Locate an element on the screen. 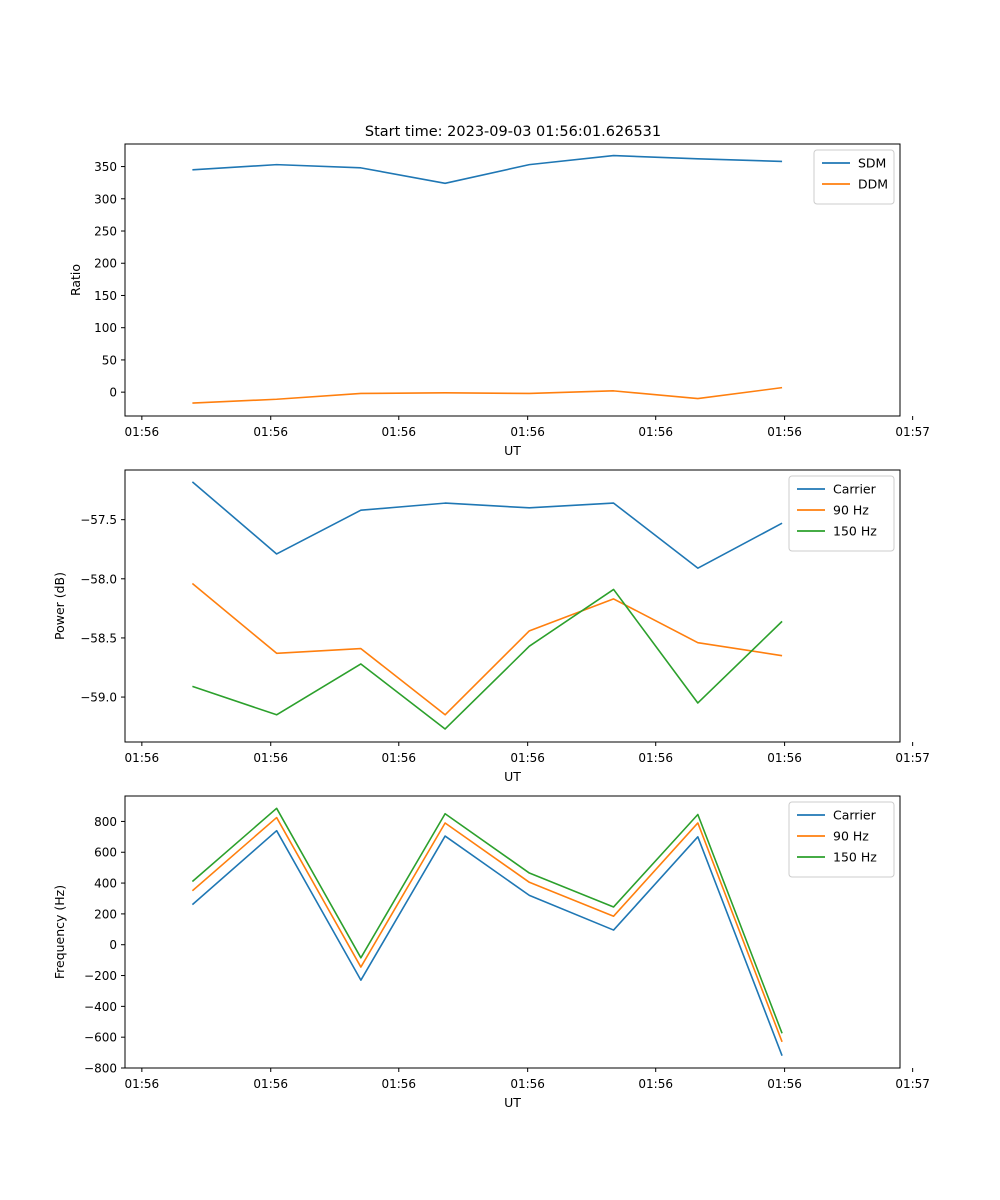 The width and height of the screenshot is (1000, 1200). legend-label: SDM is located at coordinates (872, 163).